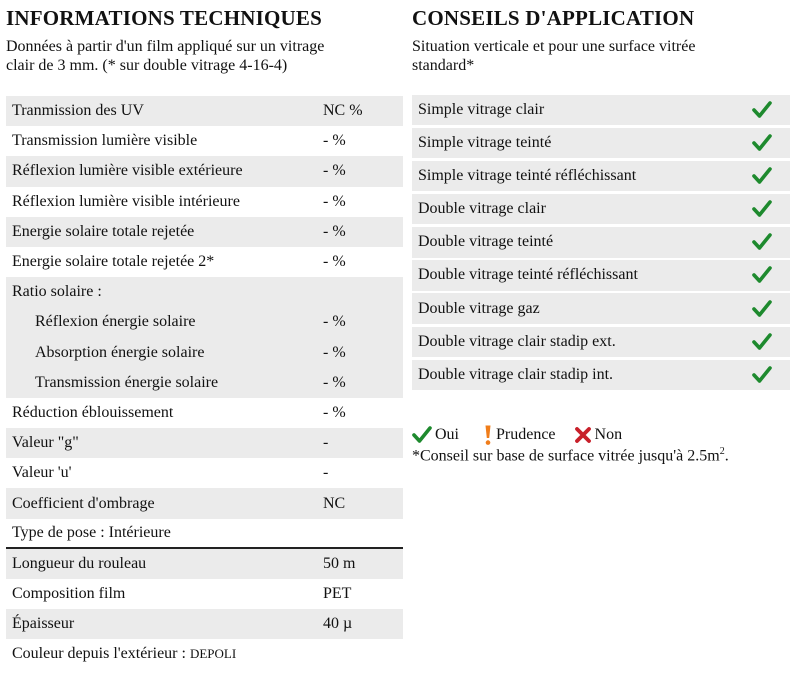 This screenshot has width=798, height=676. Describe the element at coordinates (43, 624) in the screenshot. I see `row-label: Épaisseur` at that location.